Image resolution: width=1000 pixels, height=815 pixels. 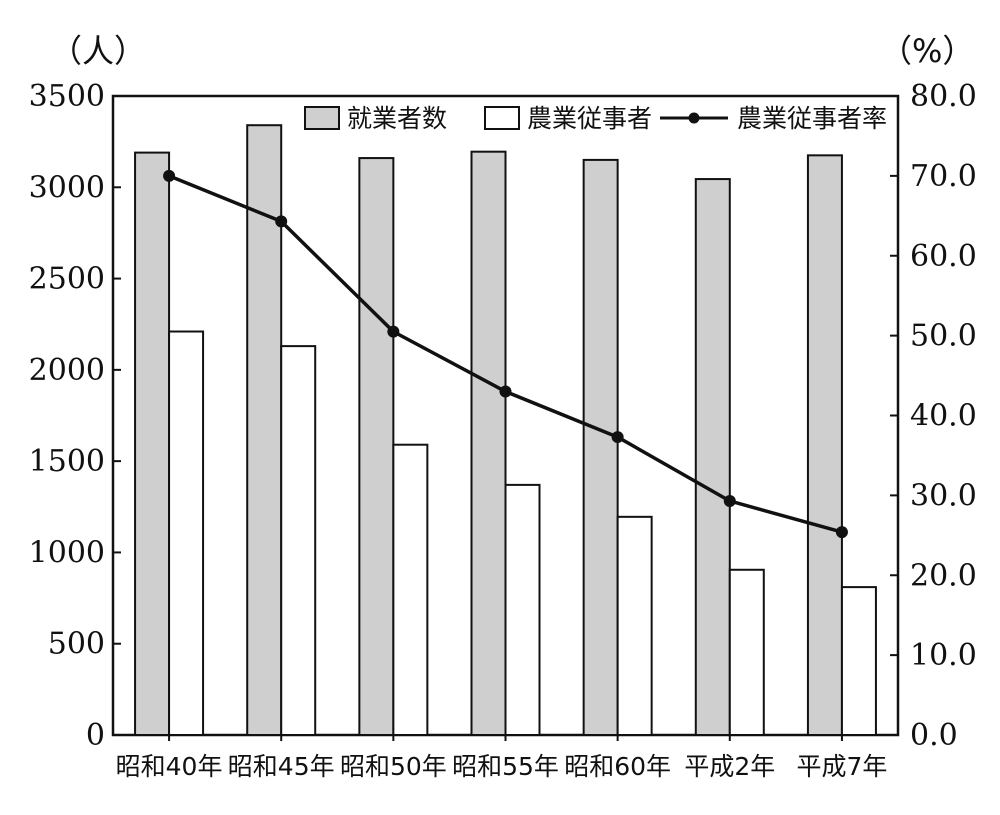 I want to click on y-right-tick-label-6: 60.0, so click(x=943, y=256).